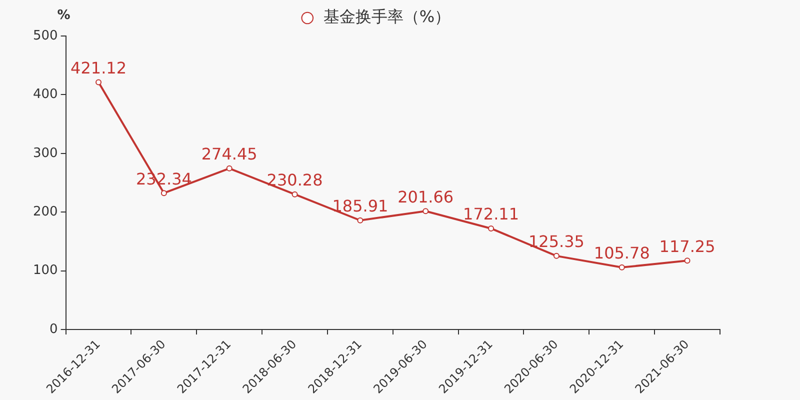 The width and height of the screenshot is (800, 400). What do you see at coordinates (98, 68) in the screenshot?
I see `data-label: 421.12` at bounding box center [98, 68].